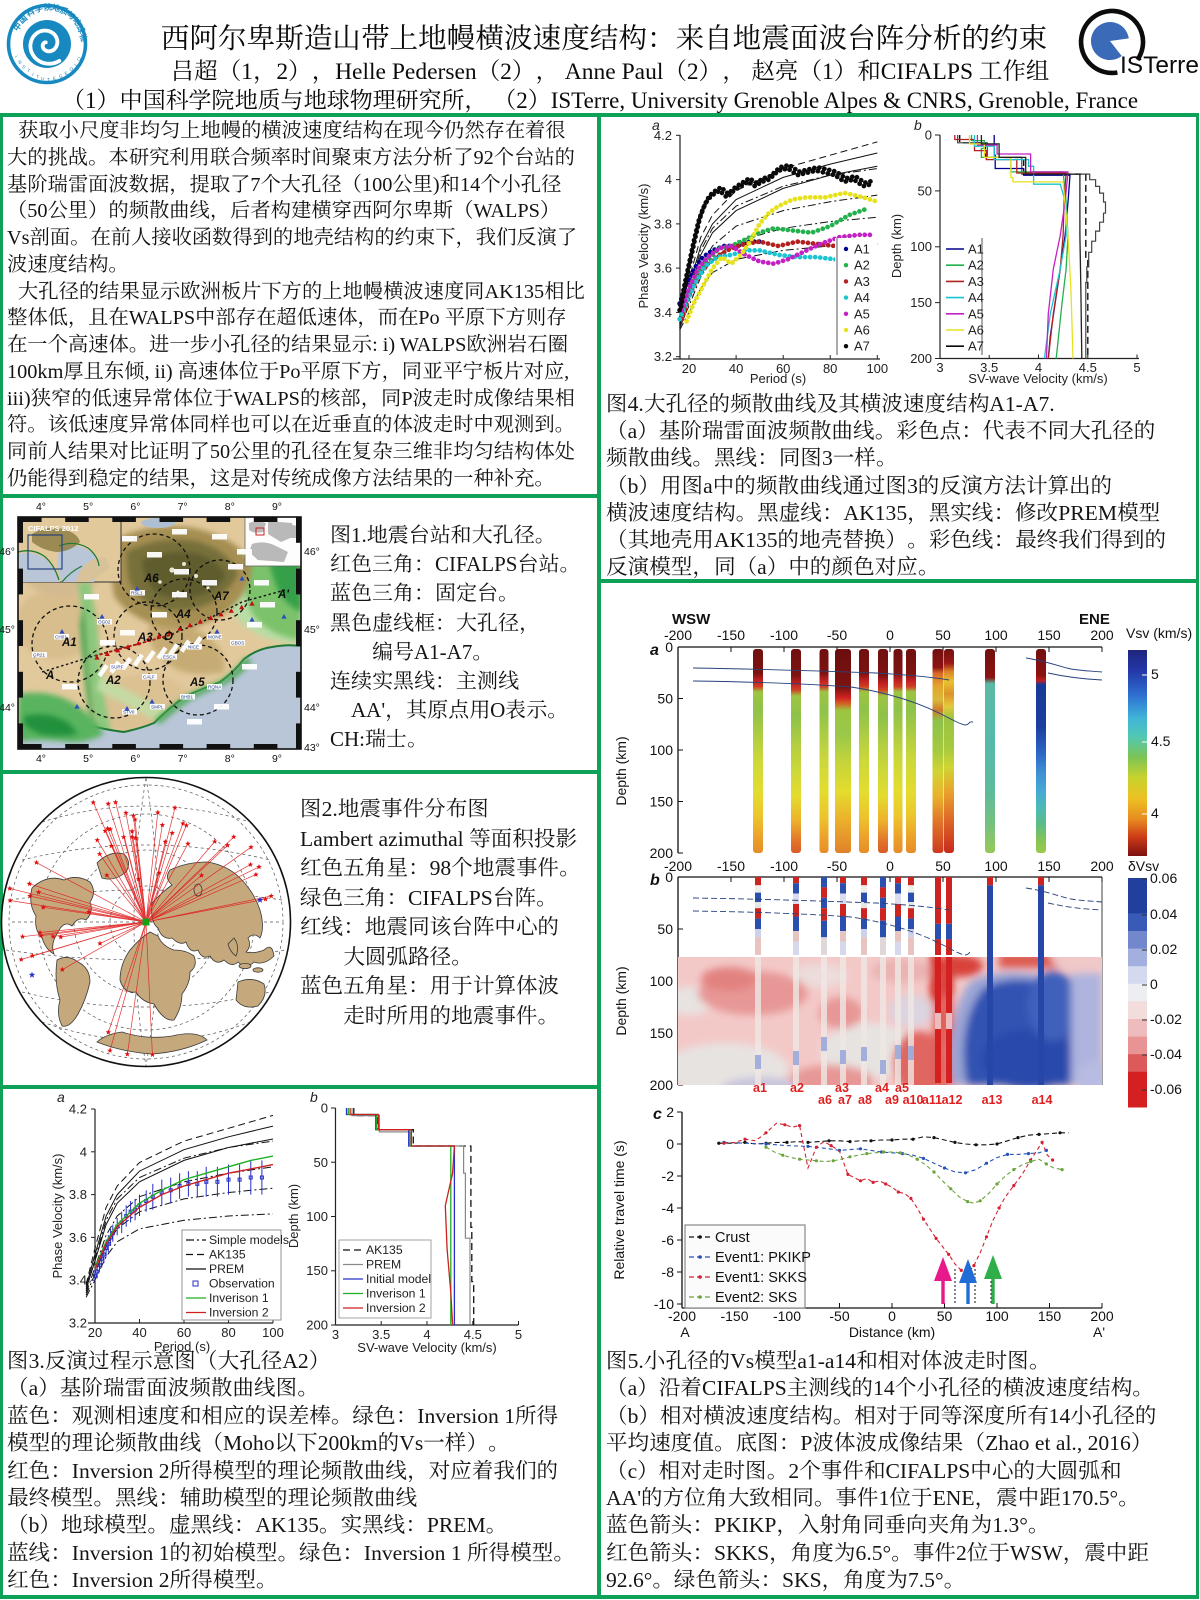 The image size is (1200, 1600). I want to click on svg-text: A4, so click(862, 297).